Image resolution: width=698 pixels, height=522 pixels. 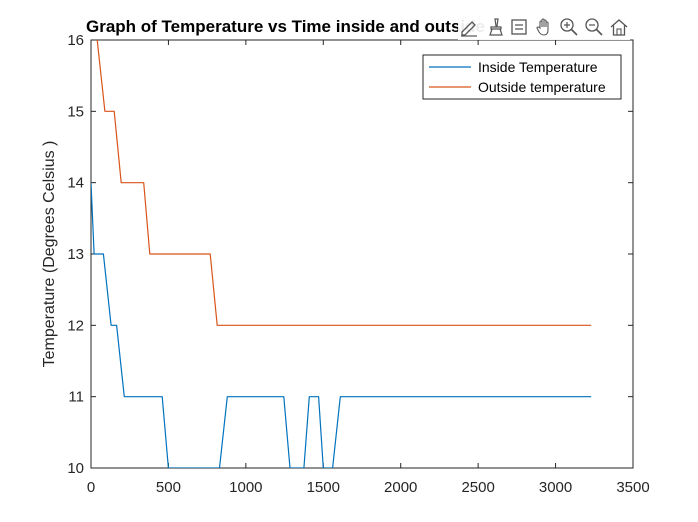 What do you see at coordinates (477, 487) in the screenshot?
I see `x-tick-label: 2500` at bounding box center [477, 487].